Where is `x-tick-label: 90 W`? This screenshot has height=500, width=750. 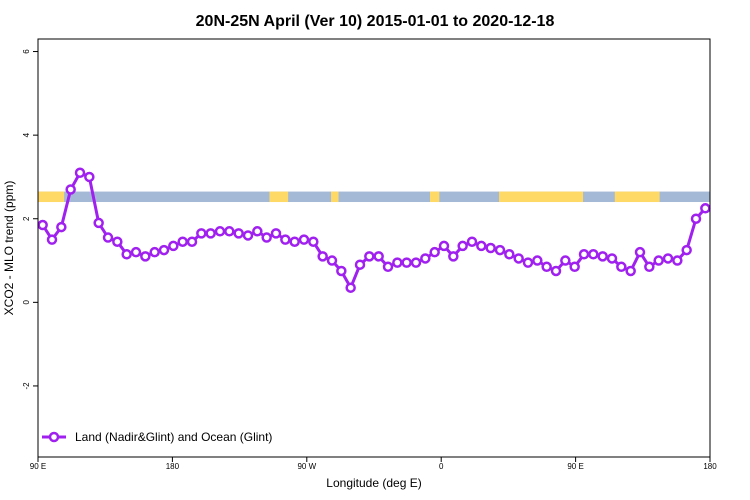
x-tick-label: 90 W is located at coordinates (306, 466).